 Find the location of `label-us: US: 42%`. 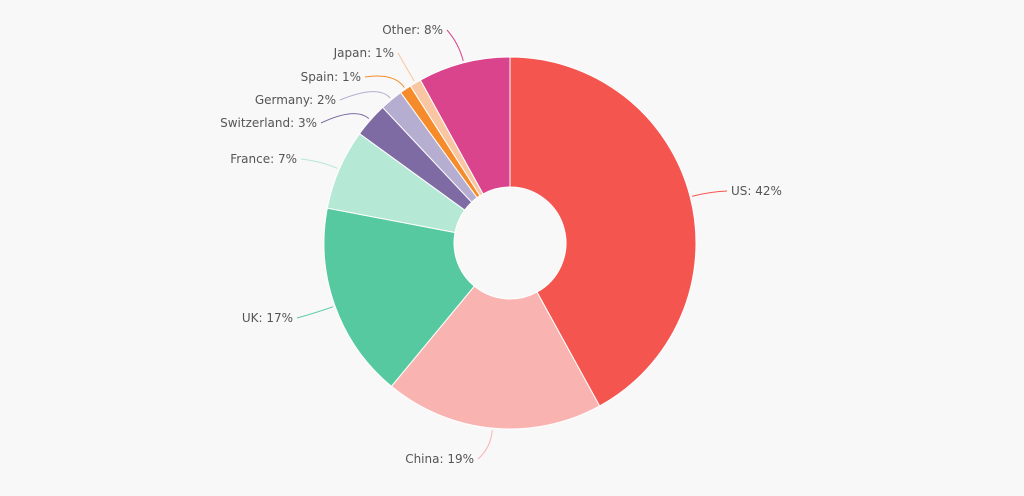

label-us: US: 42% is located at coordinates (756, 191).